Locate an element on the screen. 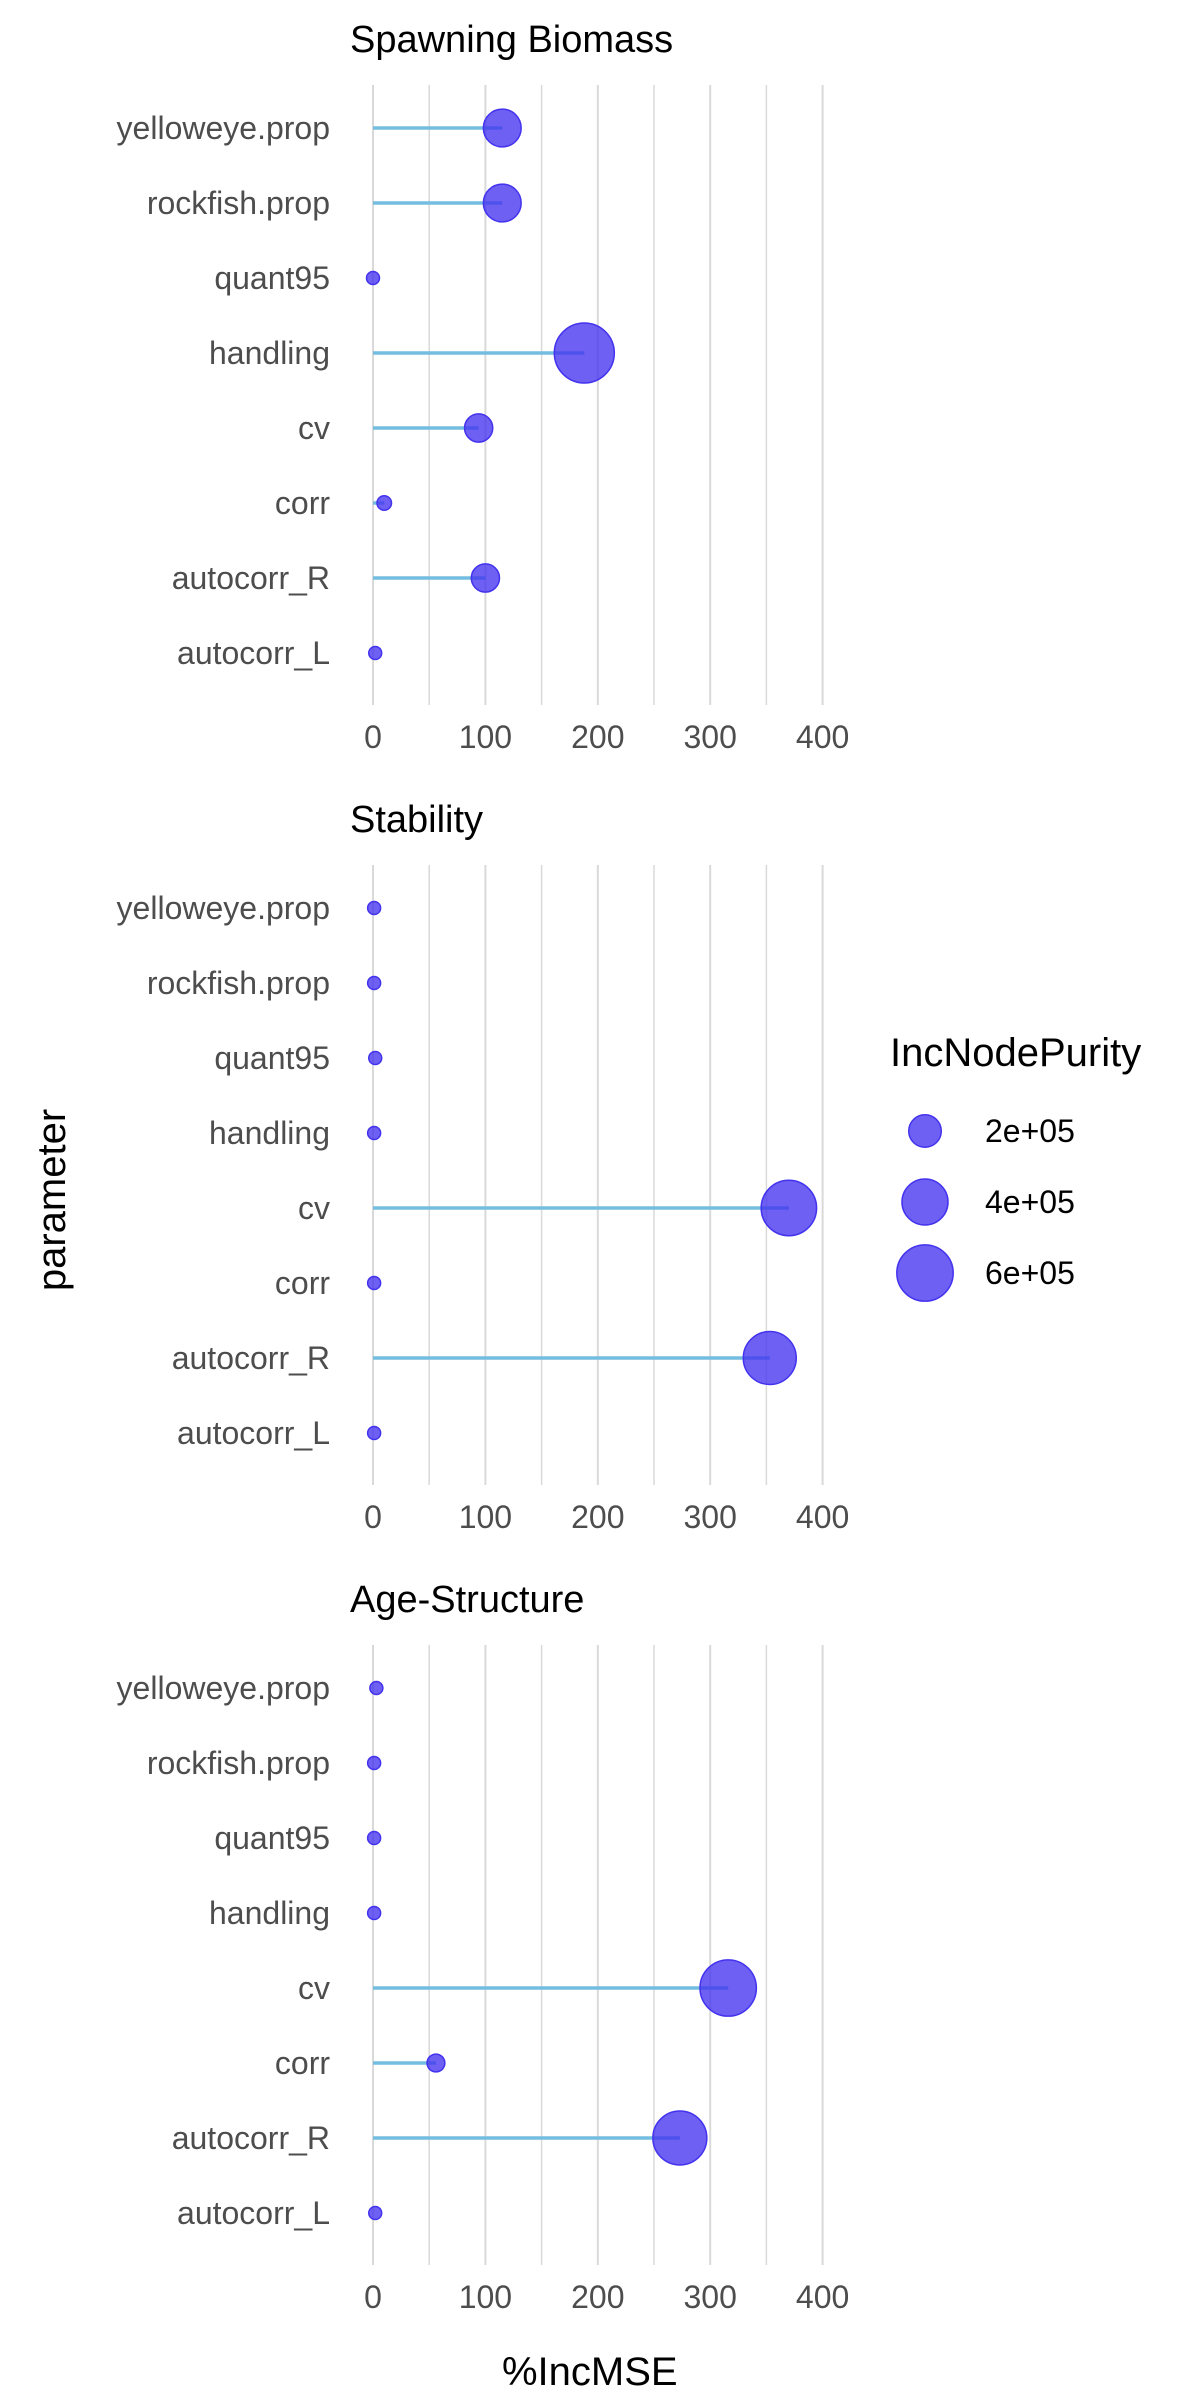  legend-label: 4e+05 is located at coordinates (1030, 1202).